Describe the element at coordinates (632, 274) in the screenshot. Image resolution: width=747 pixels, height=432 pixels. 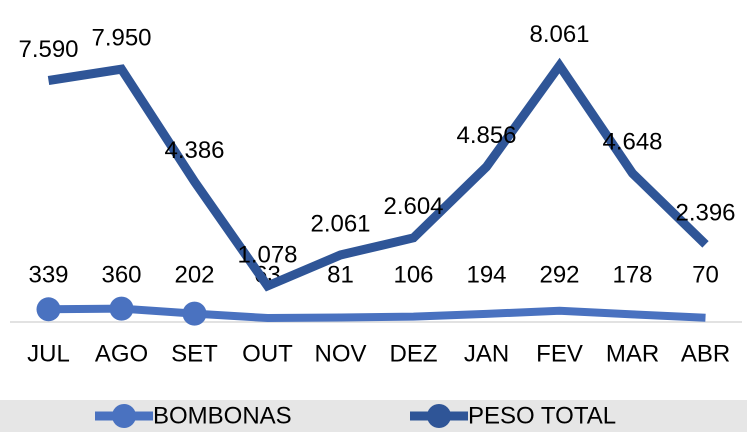
I see `data-label: 178` at that location.